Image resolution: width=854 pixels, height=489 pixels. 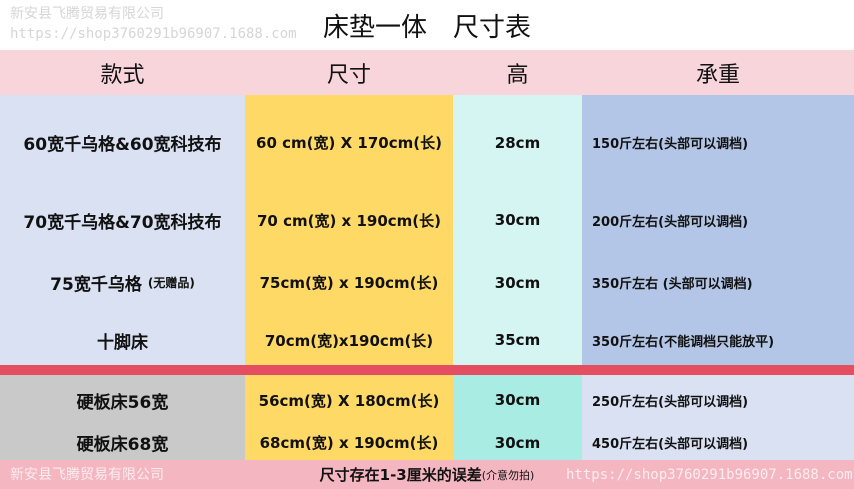 I want to click on style-text: 硬板床68宽, so click(x=122, y=445).